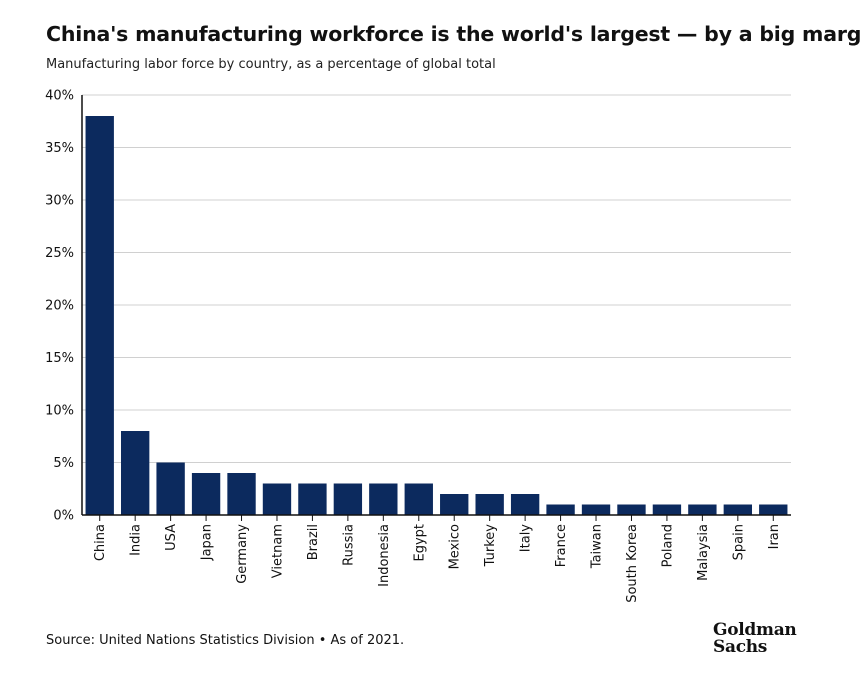 The image size is (860, 686). What do you see at coordinates (755, 630) in the screenshot?
I see `logo-line-1: Goldman` at bounding box center [755, 630].